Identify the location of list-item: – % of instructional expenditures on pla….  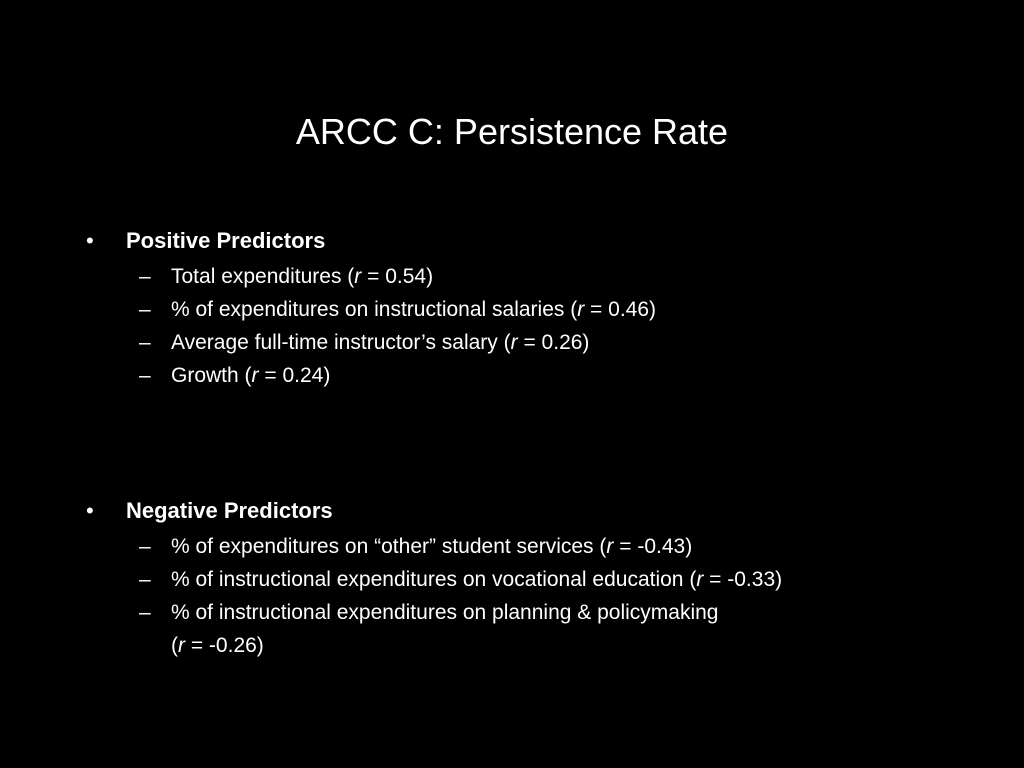
(536, 629).